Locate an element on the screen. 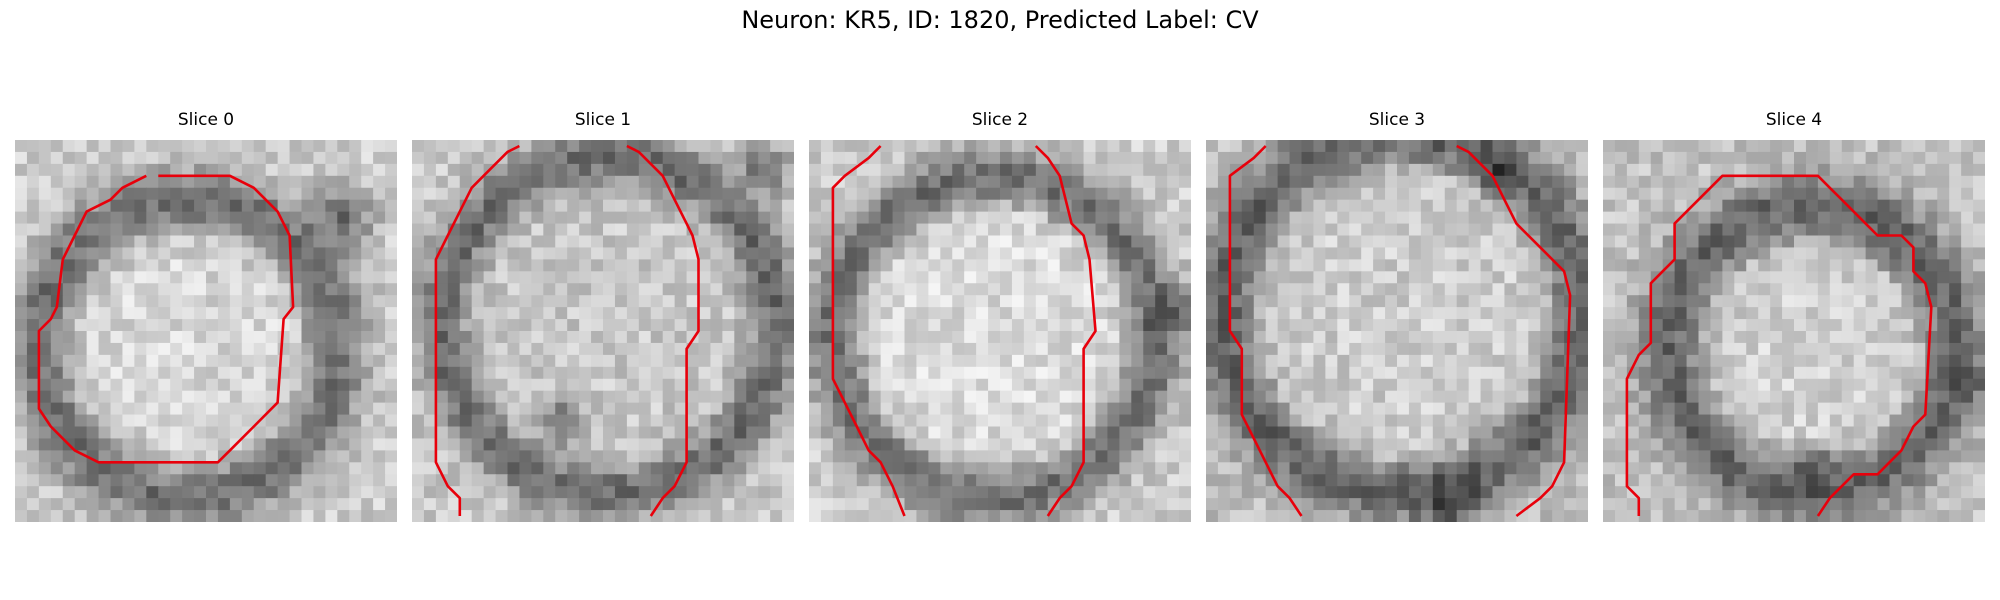  slice-panel-1: Slice 1 is located at coordinates (603, 316).